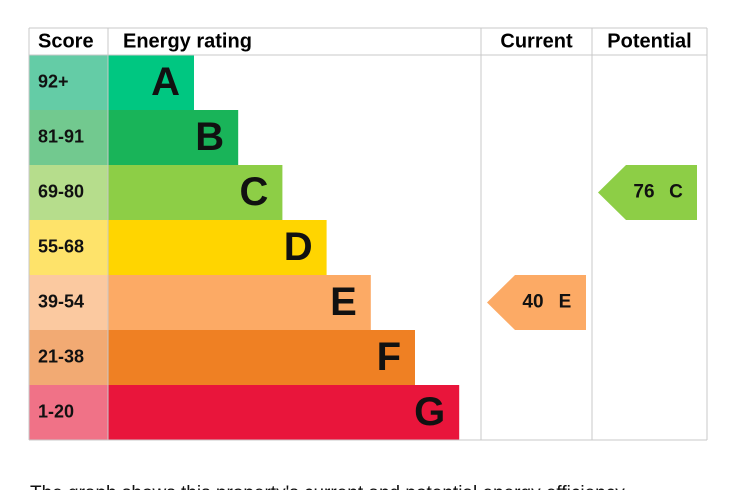 The height and width of the screenshot is (490, 733). Describe the element at coordinates (649, 41) in the screenshot. I see `header-potential: Potential` at that location.